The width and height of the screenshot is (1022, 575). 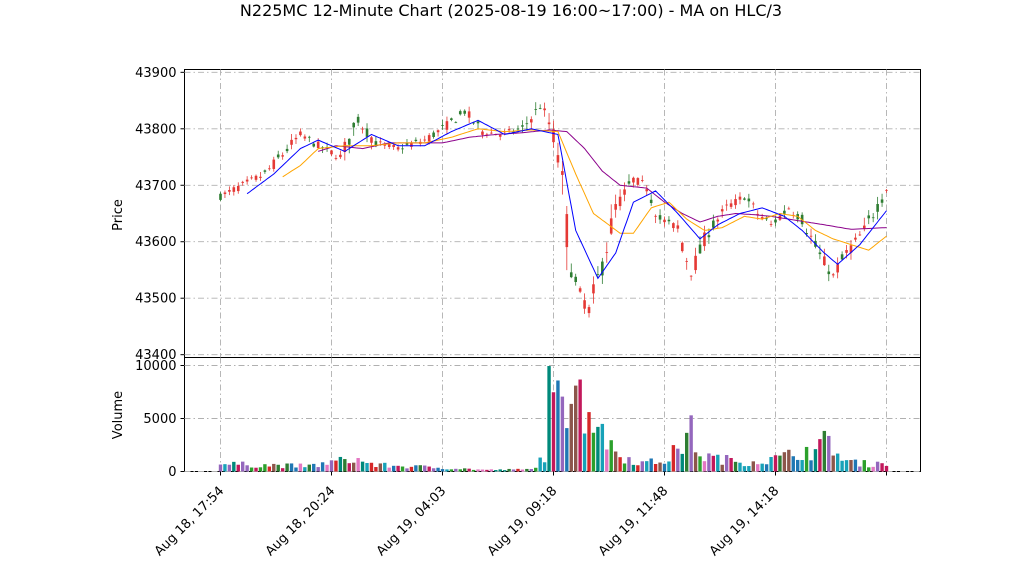 What do you see at coordinates (155, 242) in the screenshot?
I see `price-tick-label: 43600` at bounding box center [155, 242].